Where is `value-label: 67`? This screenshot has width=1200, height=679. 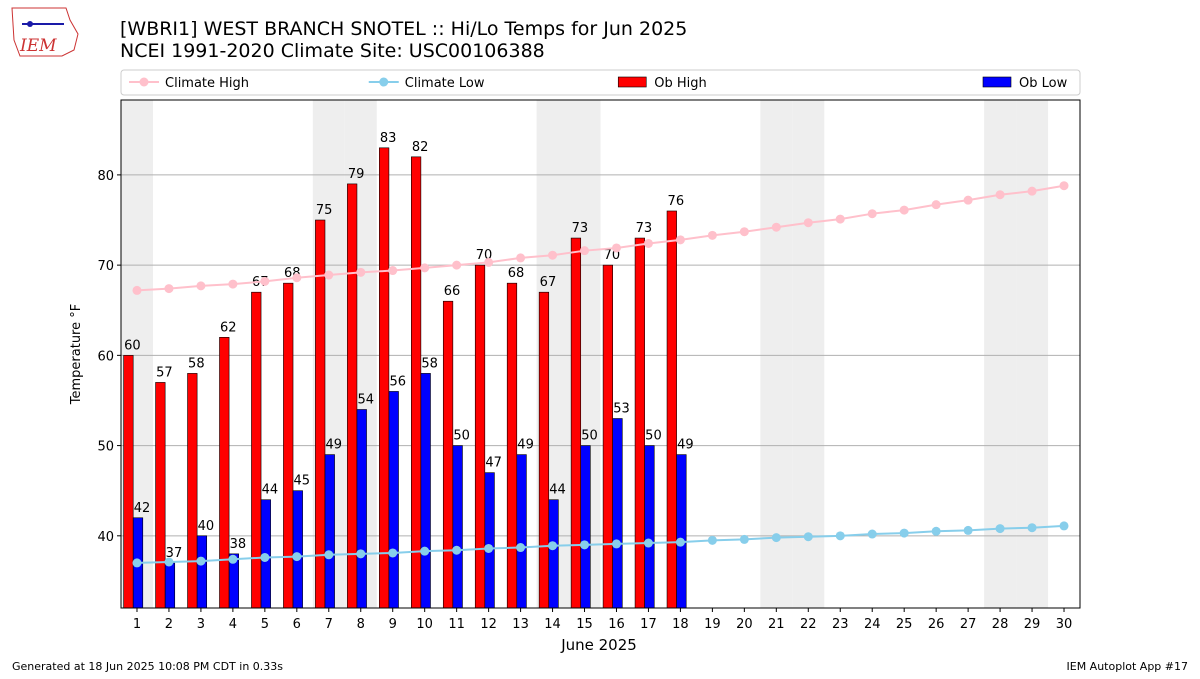
value-label: 67 is located at coordinates (548, 282).